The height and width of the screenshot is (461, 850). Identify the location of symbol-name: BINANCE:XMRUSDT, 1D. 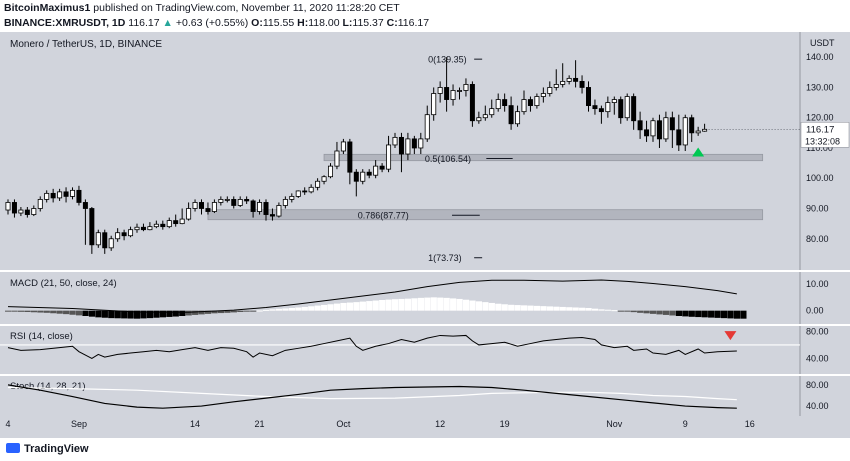
(65, 23).